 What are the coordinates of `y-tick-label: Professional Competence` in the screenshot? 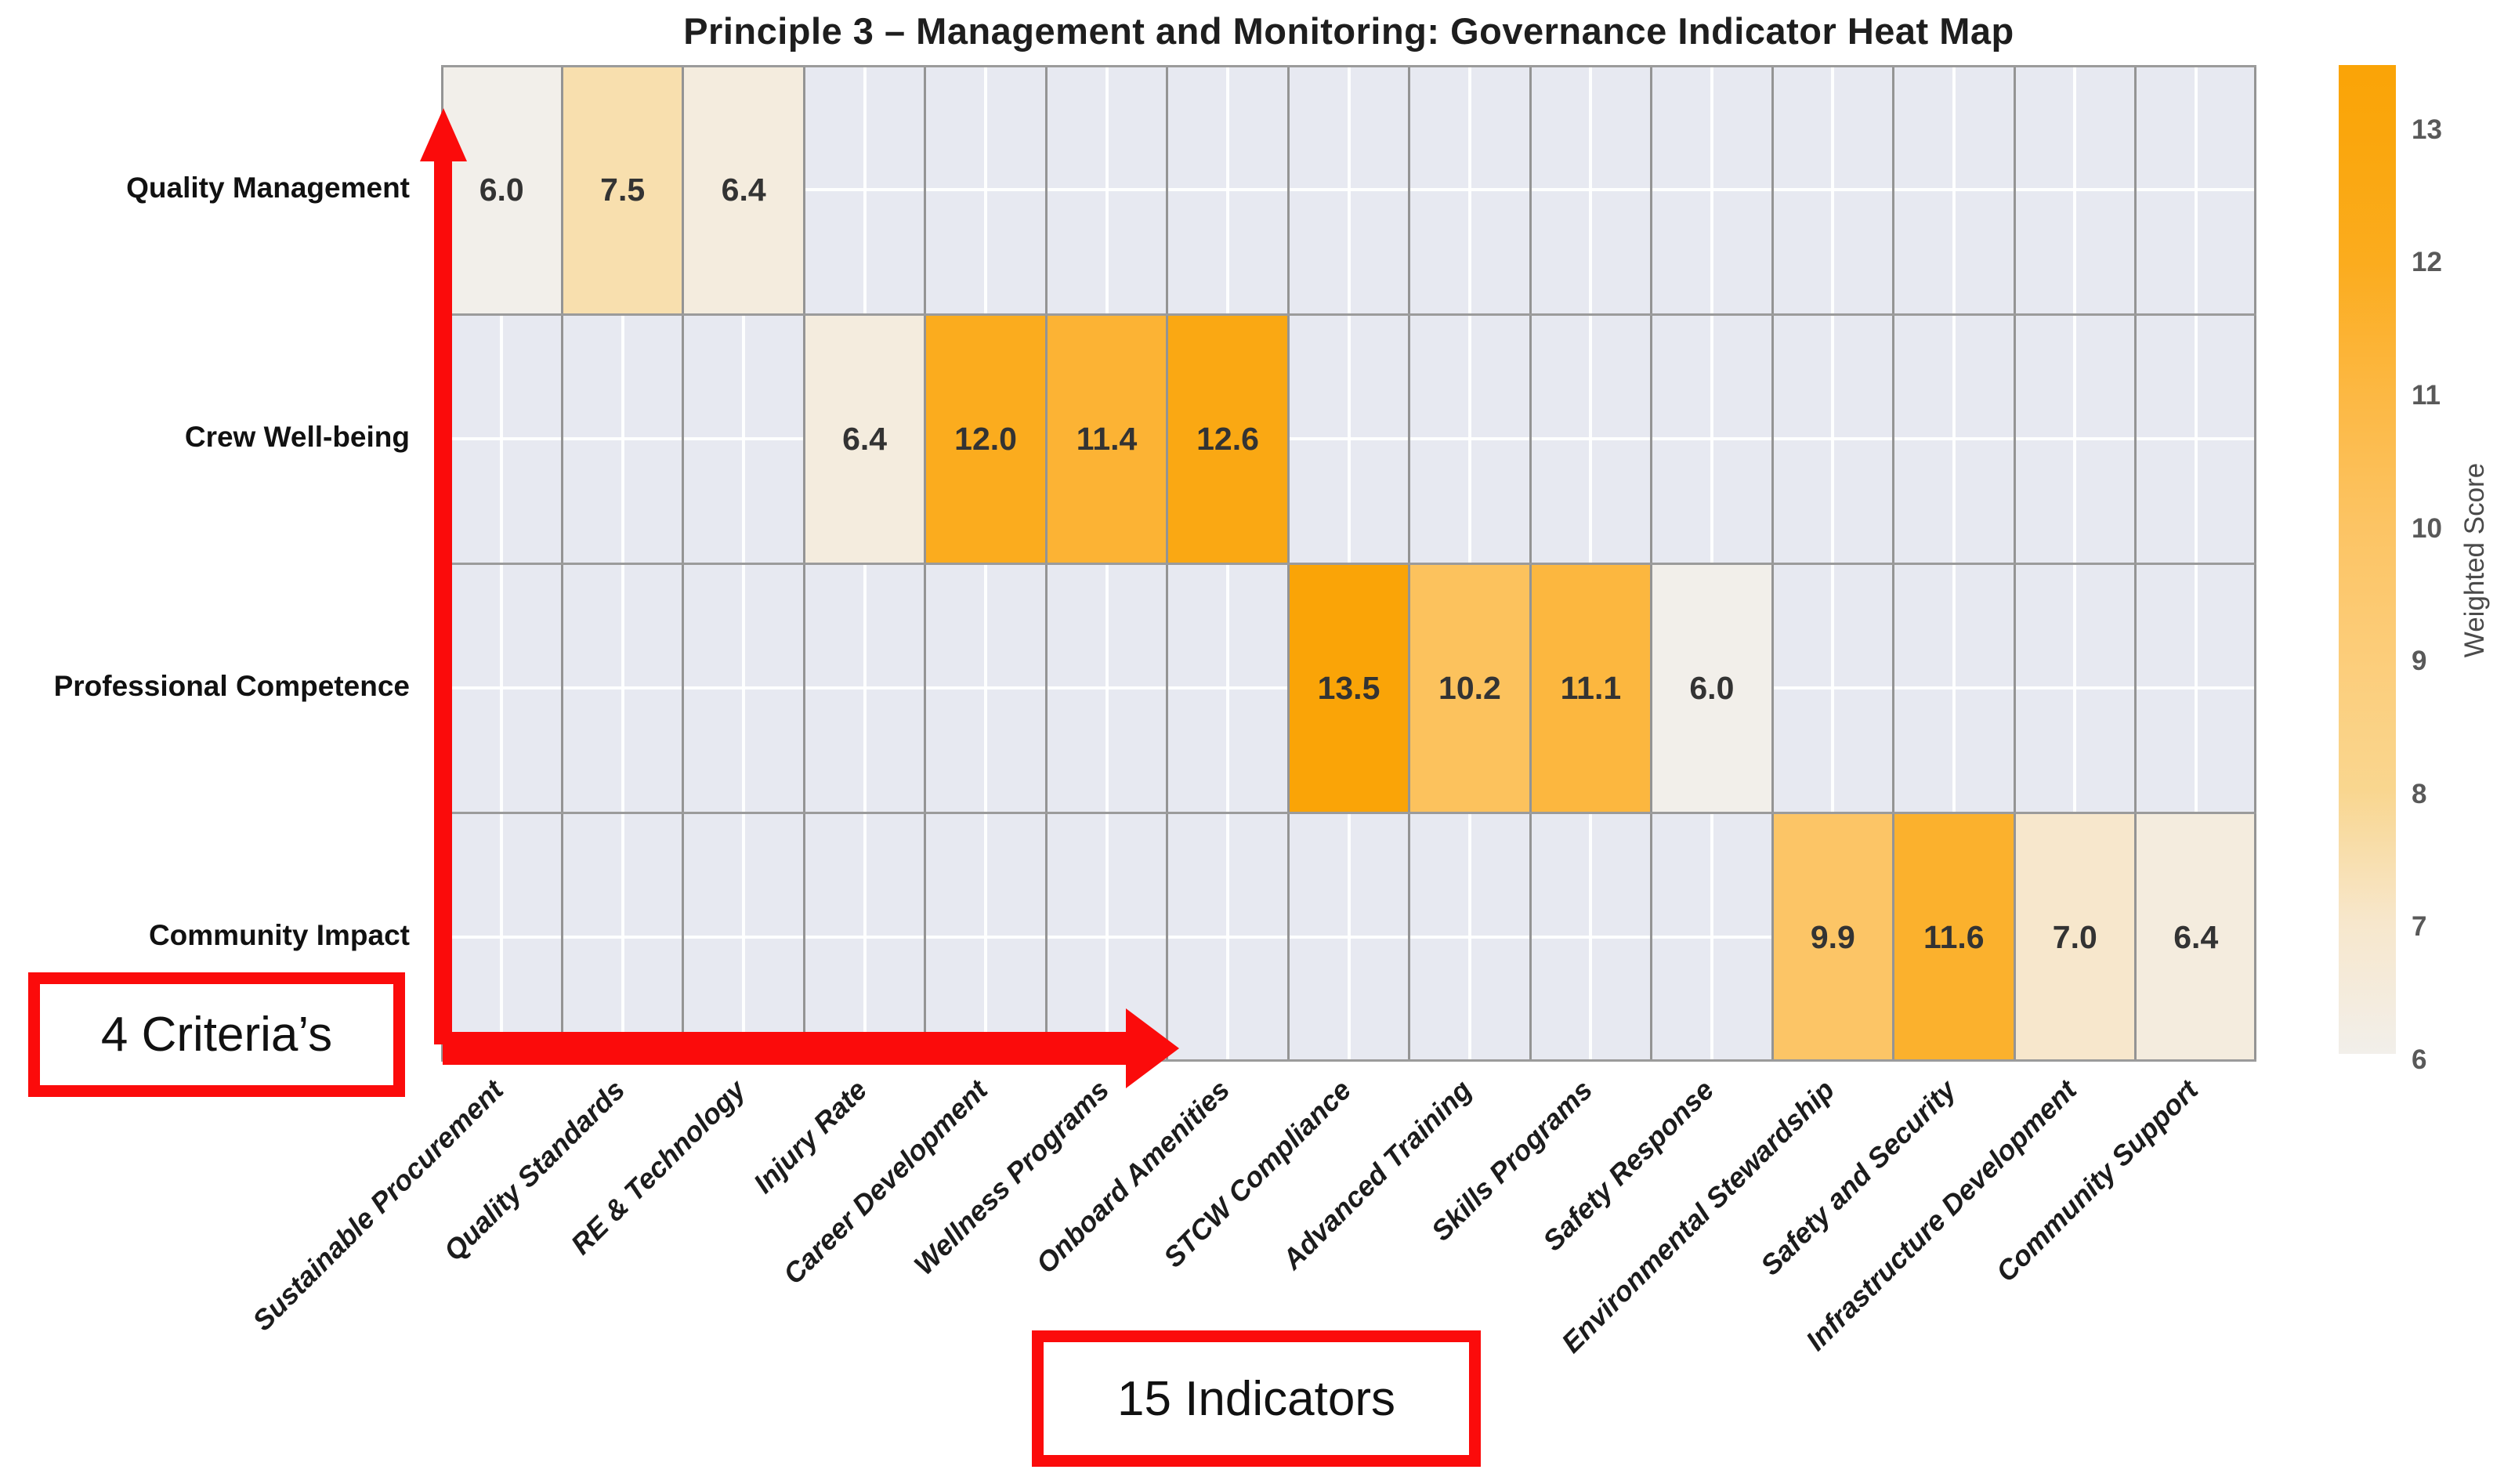 It's located at (231, 686).